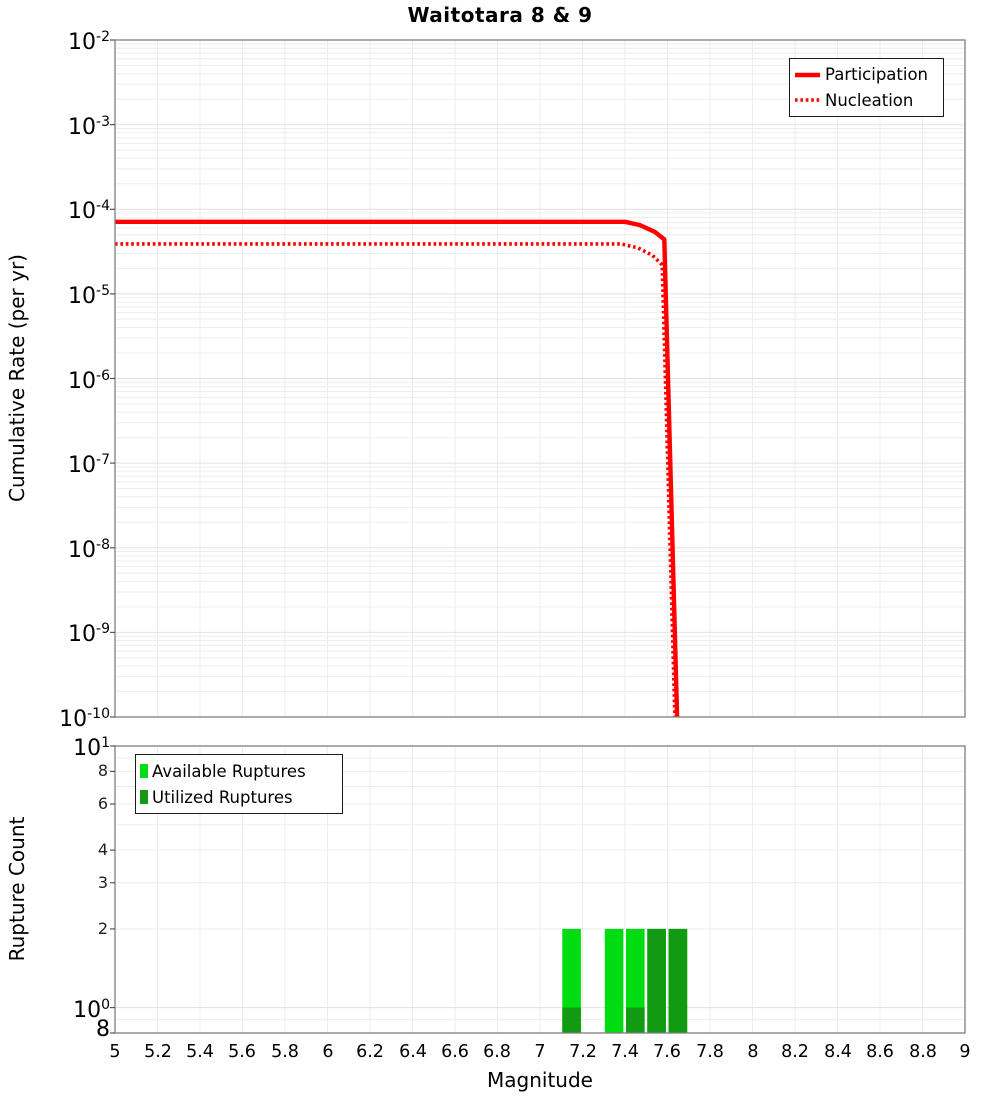 This screenshot has height=1100, width=1000. I want to click on x-tick-label: 6.4, so click(413, 1052).